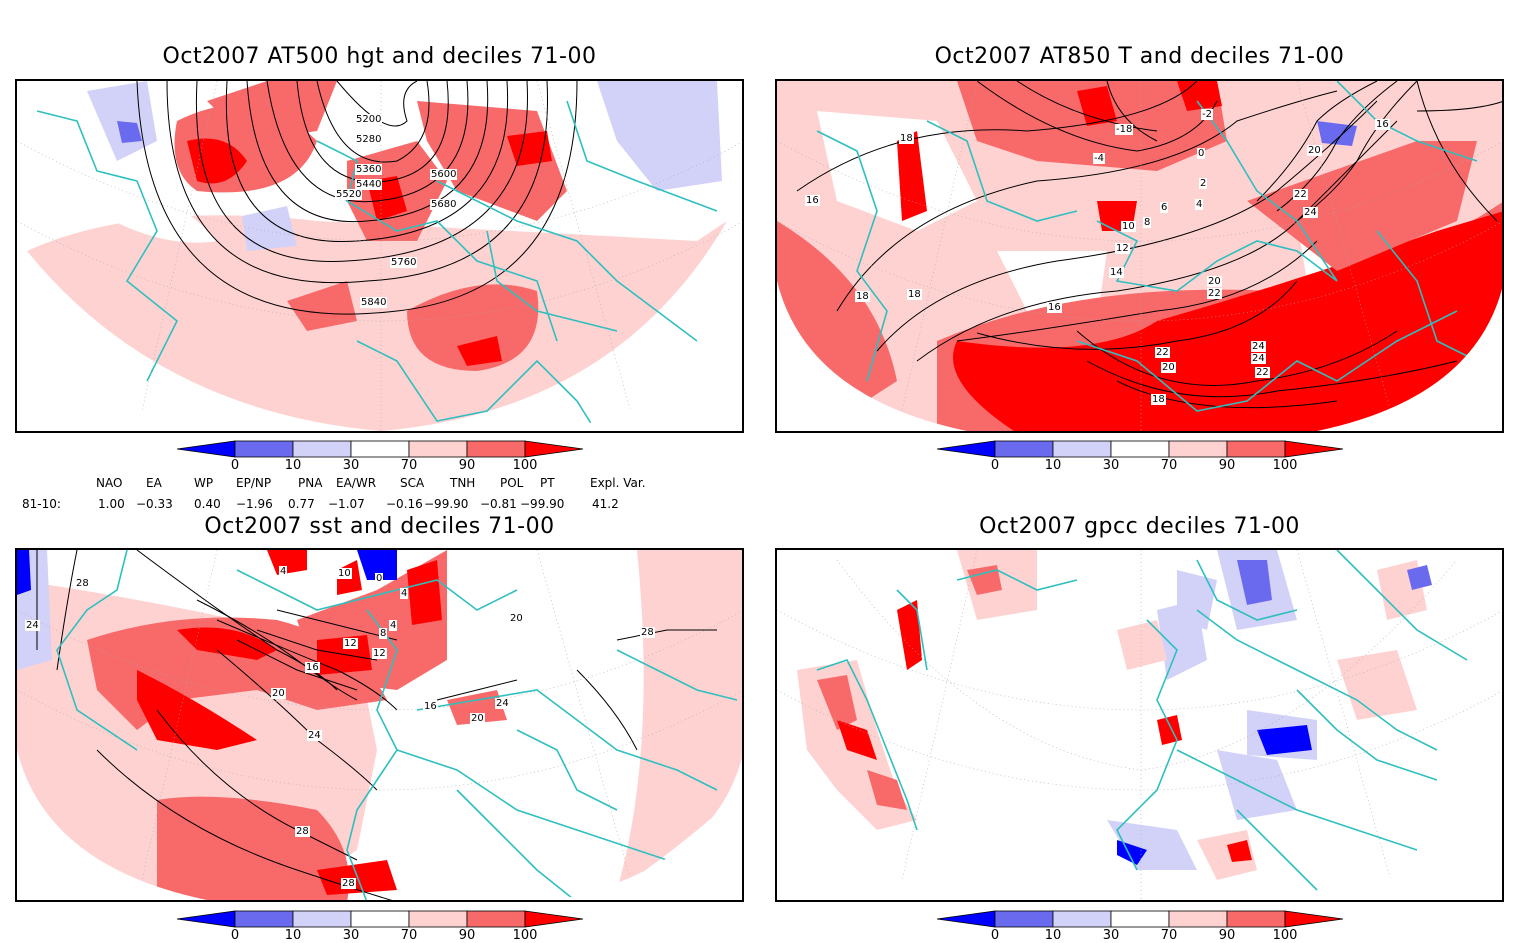  What do you see at coordinates (383, 633) in the screenshot?
I see `contour-label: 8` at bounding box center [383, 633].